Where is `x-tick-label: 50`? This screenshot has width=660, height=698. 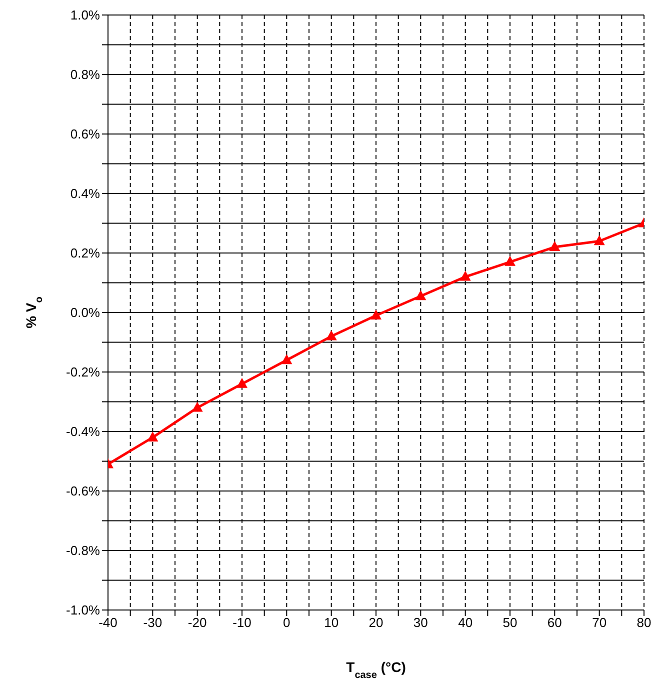
x-tick-label: 50 is located at coordinates (510, 622).